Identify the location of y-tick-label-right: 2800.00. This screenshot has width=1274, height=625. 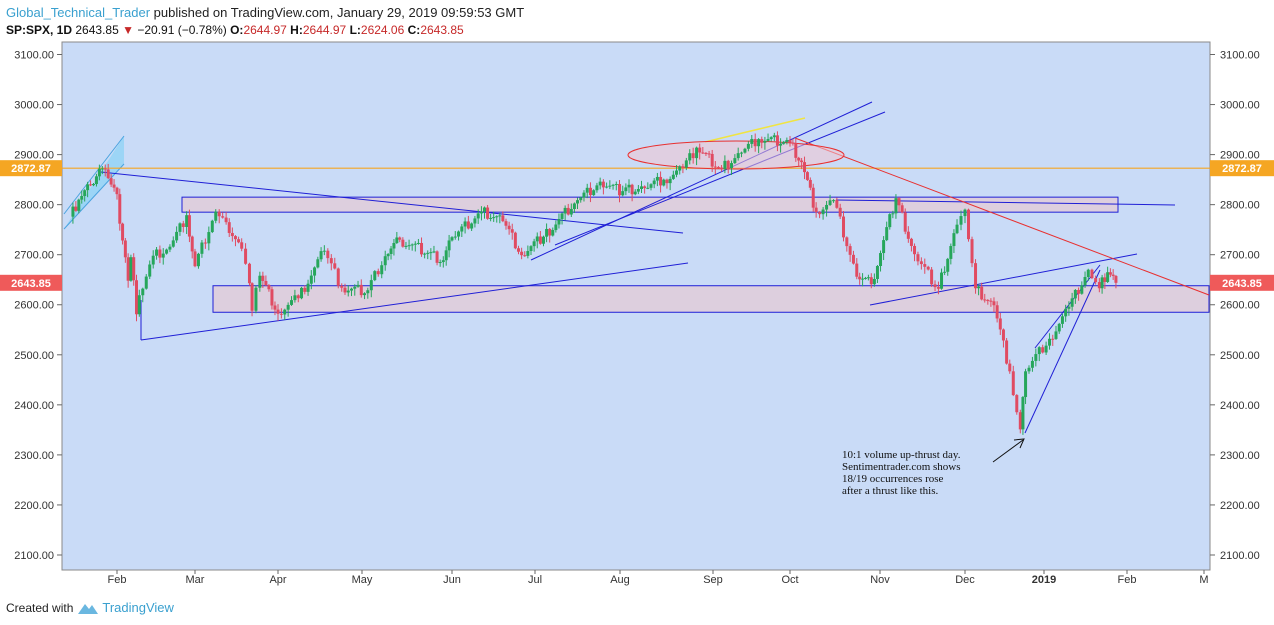
(1240, 206).